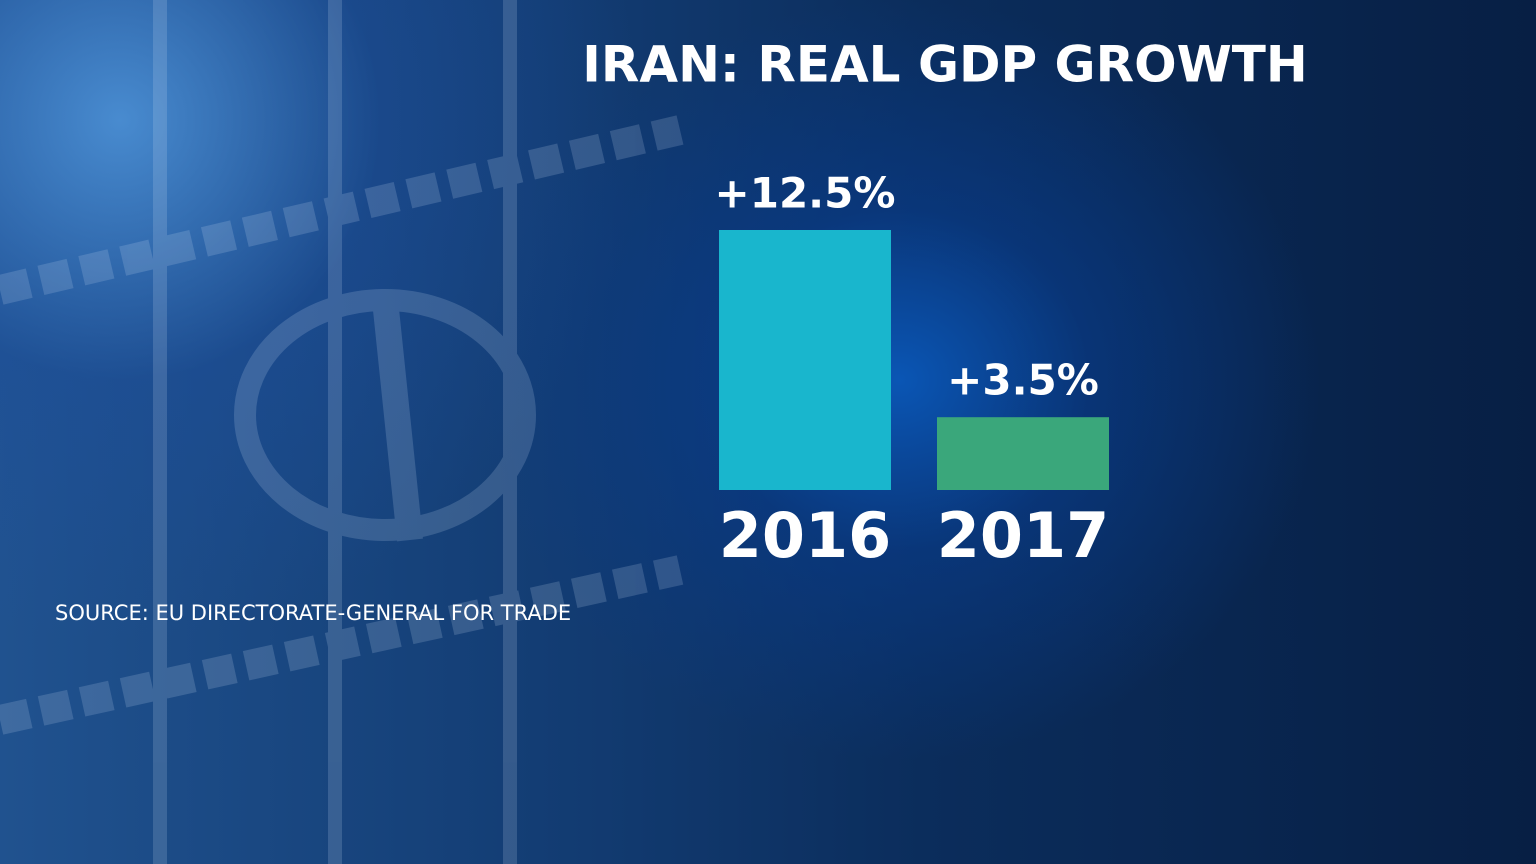 The height and width of the screenshot is (864, 1536). Describe the element at coordinates (805, 193) in the screenshot. I see `value-label: +12.5%` at that location.